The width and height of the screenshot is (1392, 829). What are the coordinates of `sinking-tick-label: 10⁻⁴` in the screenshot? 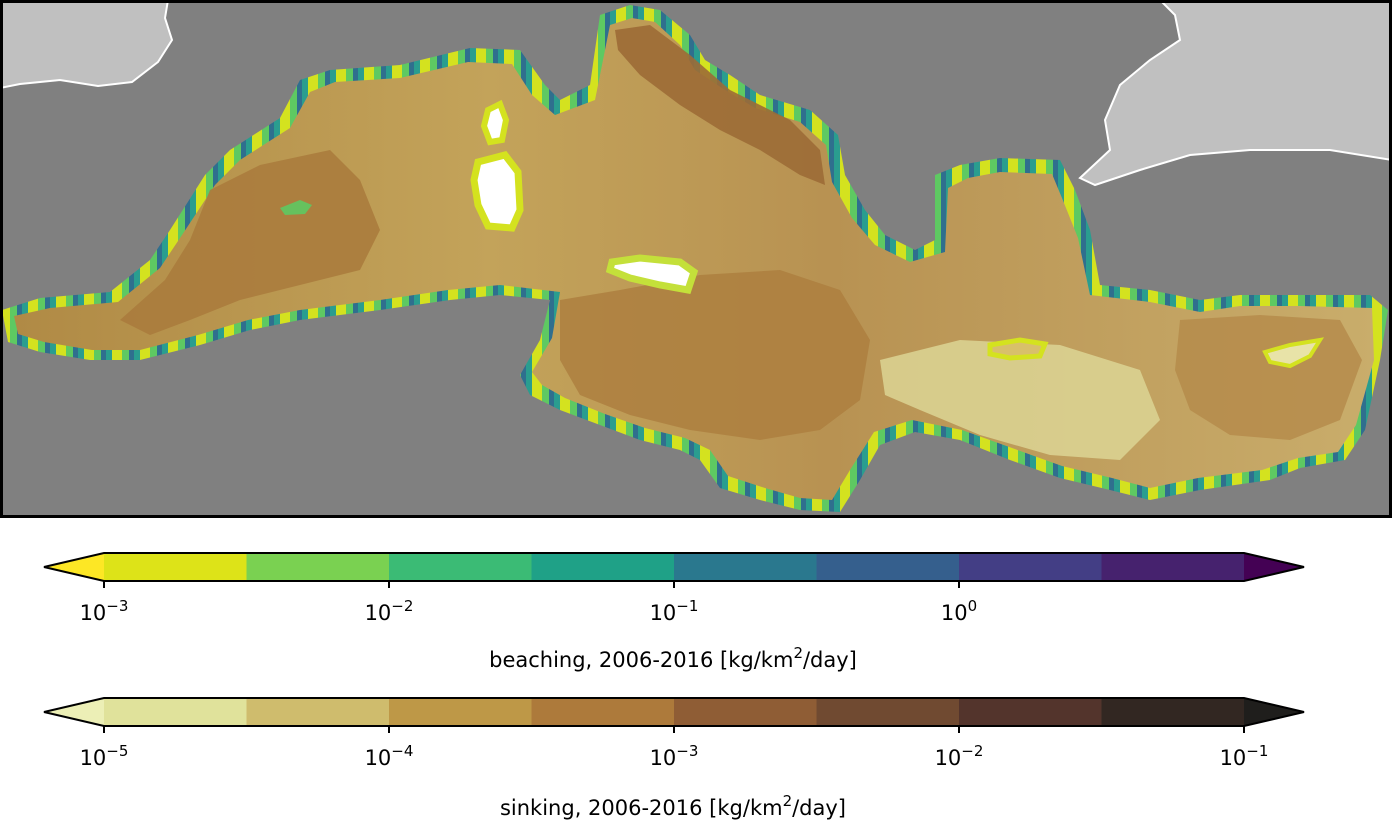 It's located at (389, 756).